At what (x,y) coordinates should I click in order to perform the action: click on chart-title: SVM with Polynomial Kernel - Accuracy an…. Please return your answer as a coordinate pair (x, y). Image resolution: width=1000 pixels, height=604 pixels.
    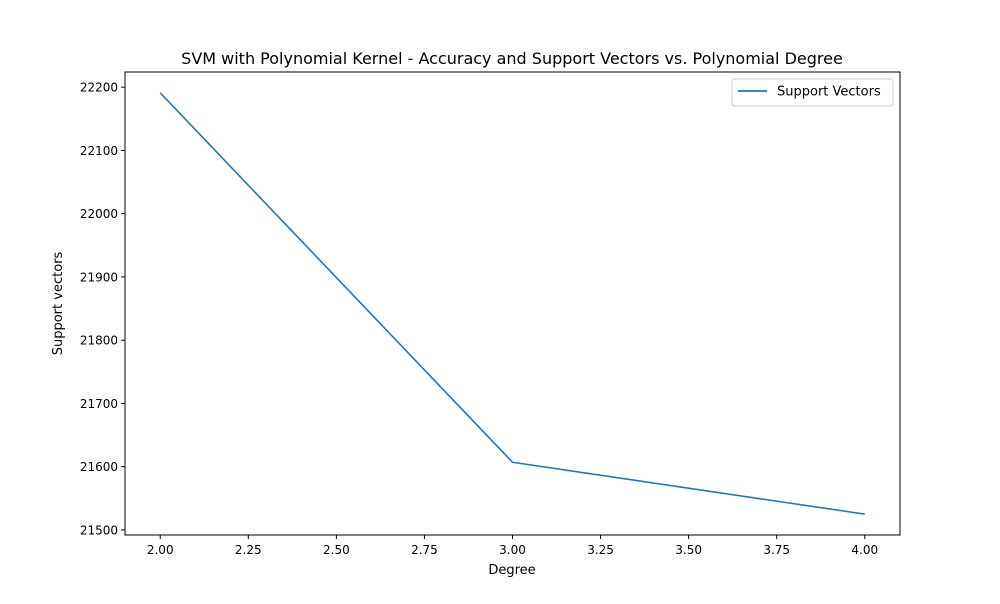
    Looking at the image, I should click on (512, 58).